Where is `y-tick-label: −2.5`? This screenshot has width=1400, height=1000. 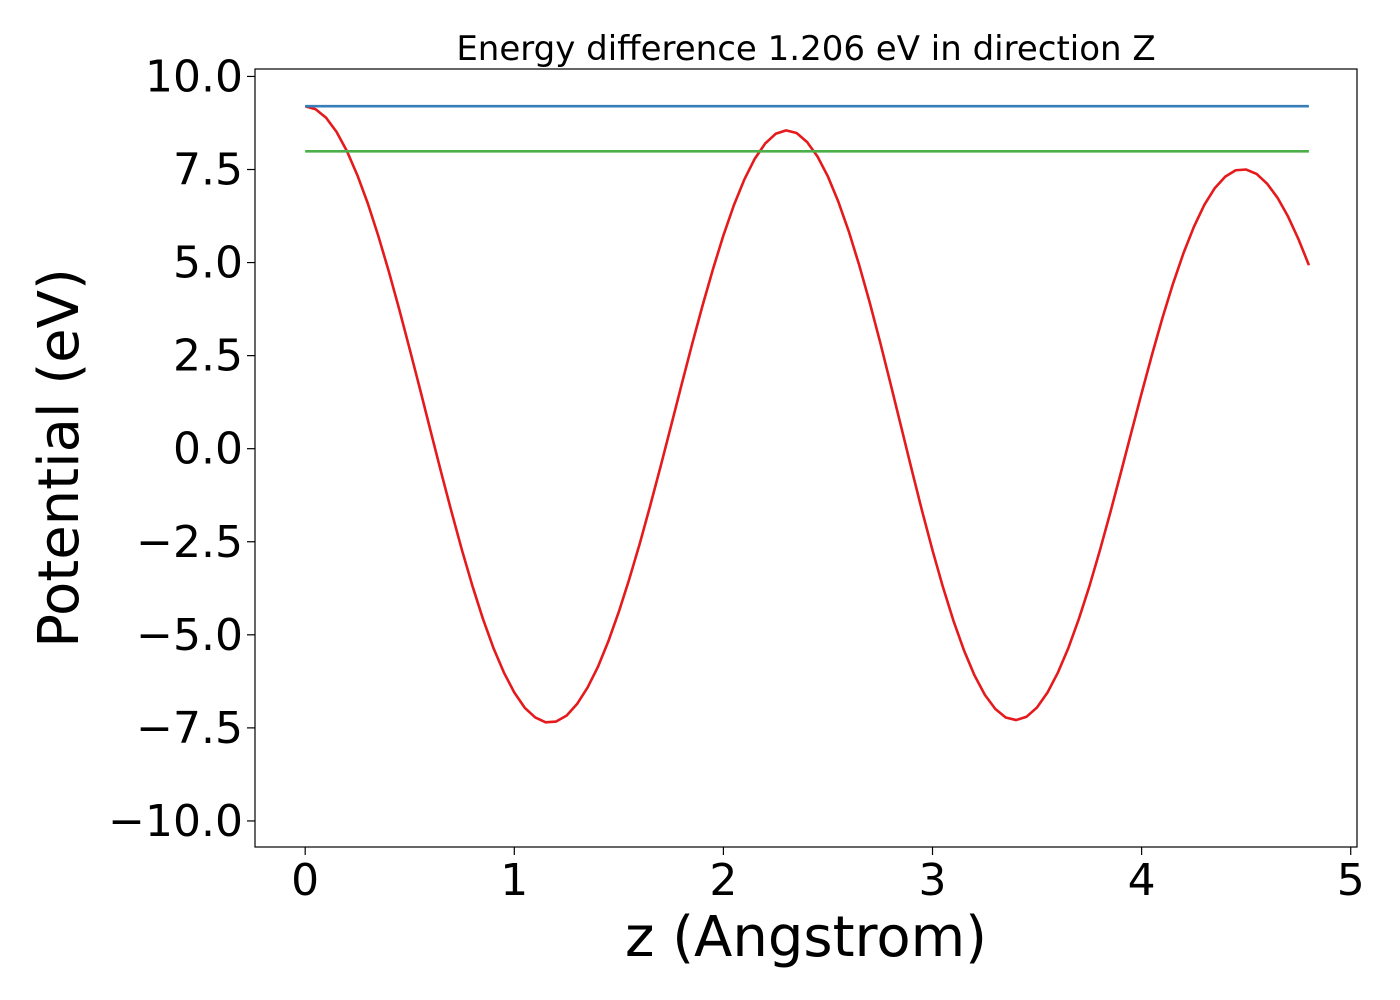
y-tick-label: −2.5 is located at coordinates (189, 542).